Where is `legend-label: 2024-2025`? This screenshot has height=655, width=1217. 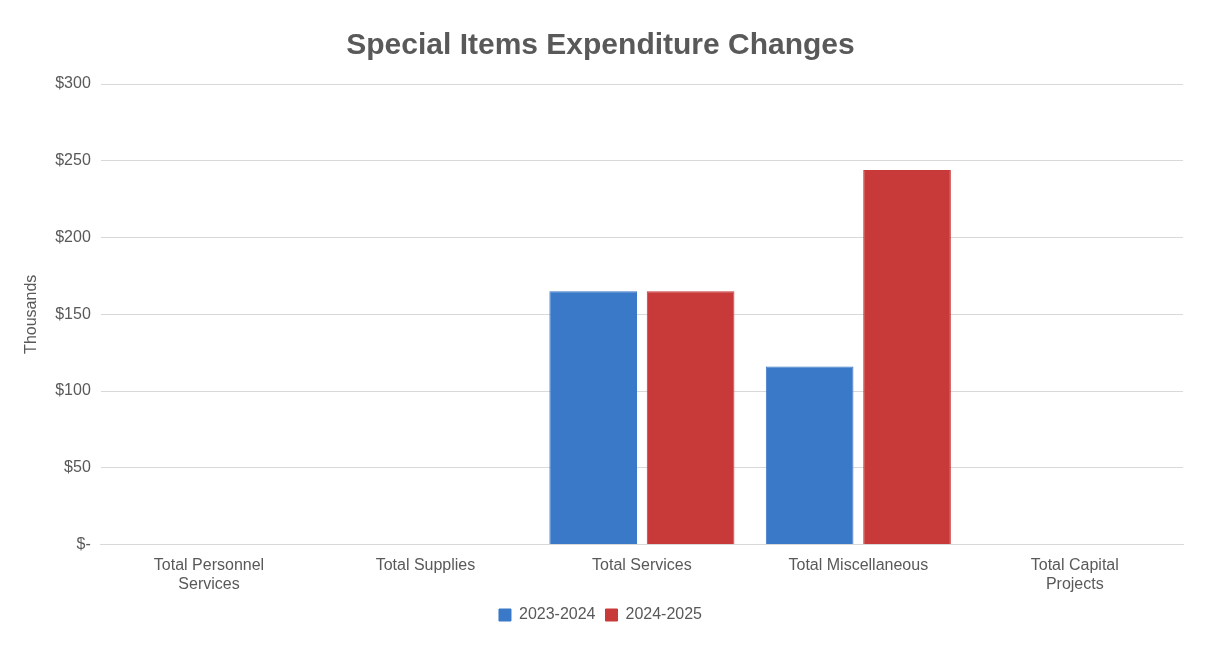
legend-label: 2024-2025 is located at coordinates (664, 614).